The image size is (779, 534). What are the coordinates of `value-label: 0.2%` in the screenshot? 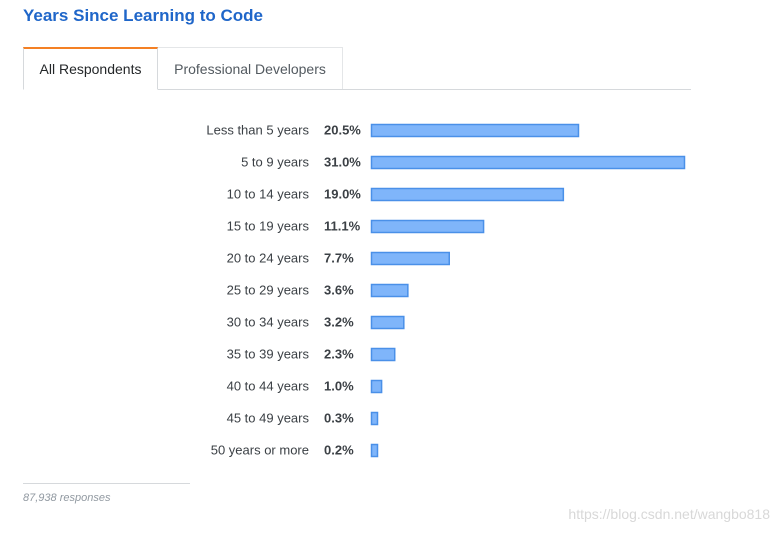 It's located at (339, 450).